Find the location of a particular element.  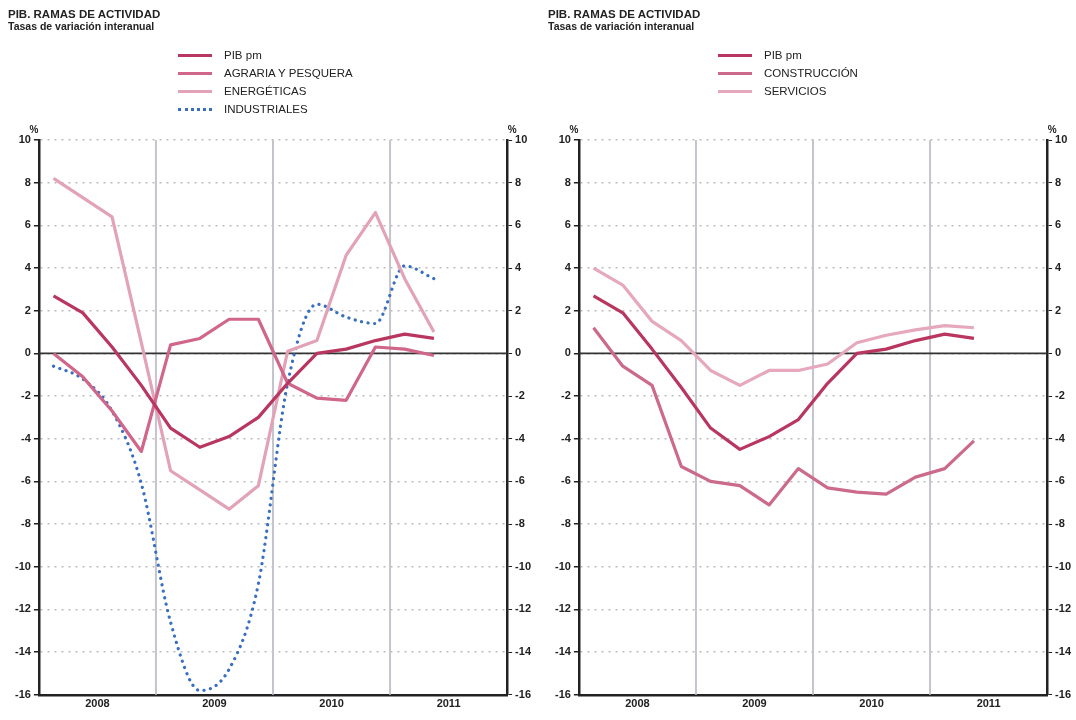

legend-label: CONSTRUCCIÓN is located at coordinates (811, 73).